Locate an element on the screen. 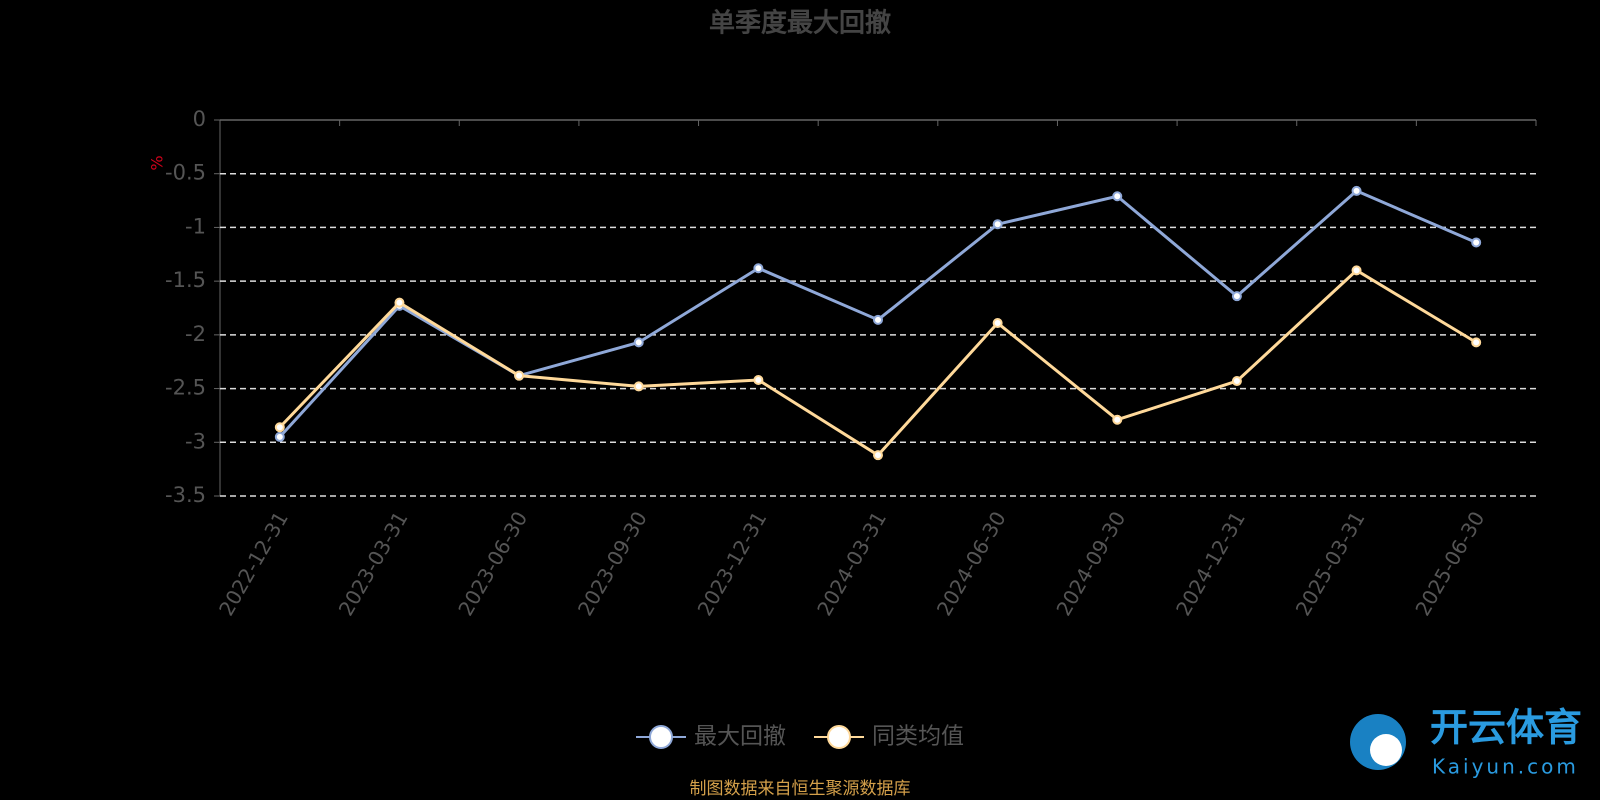 This screenshot has width=1600, height=800. x-tick-label: 2023-12-31 is located at coordinates (732, 563).